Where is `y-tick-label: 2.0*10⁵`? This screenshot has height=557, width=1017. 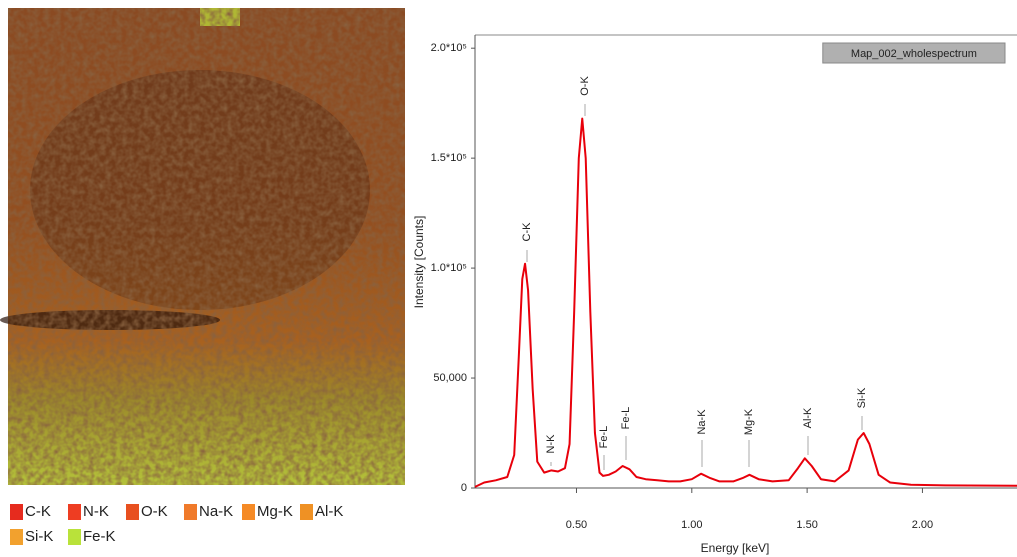
y-tick-label: 2.0*10⁵ is located at coordinates (449, 48).